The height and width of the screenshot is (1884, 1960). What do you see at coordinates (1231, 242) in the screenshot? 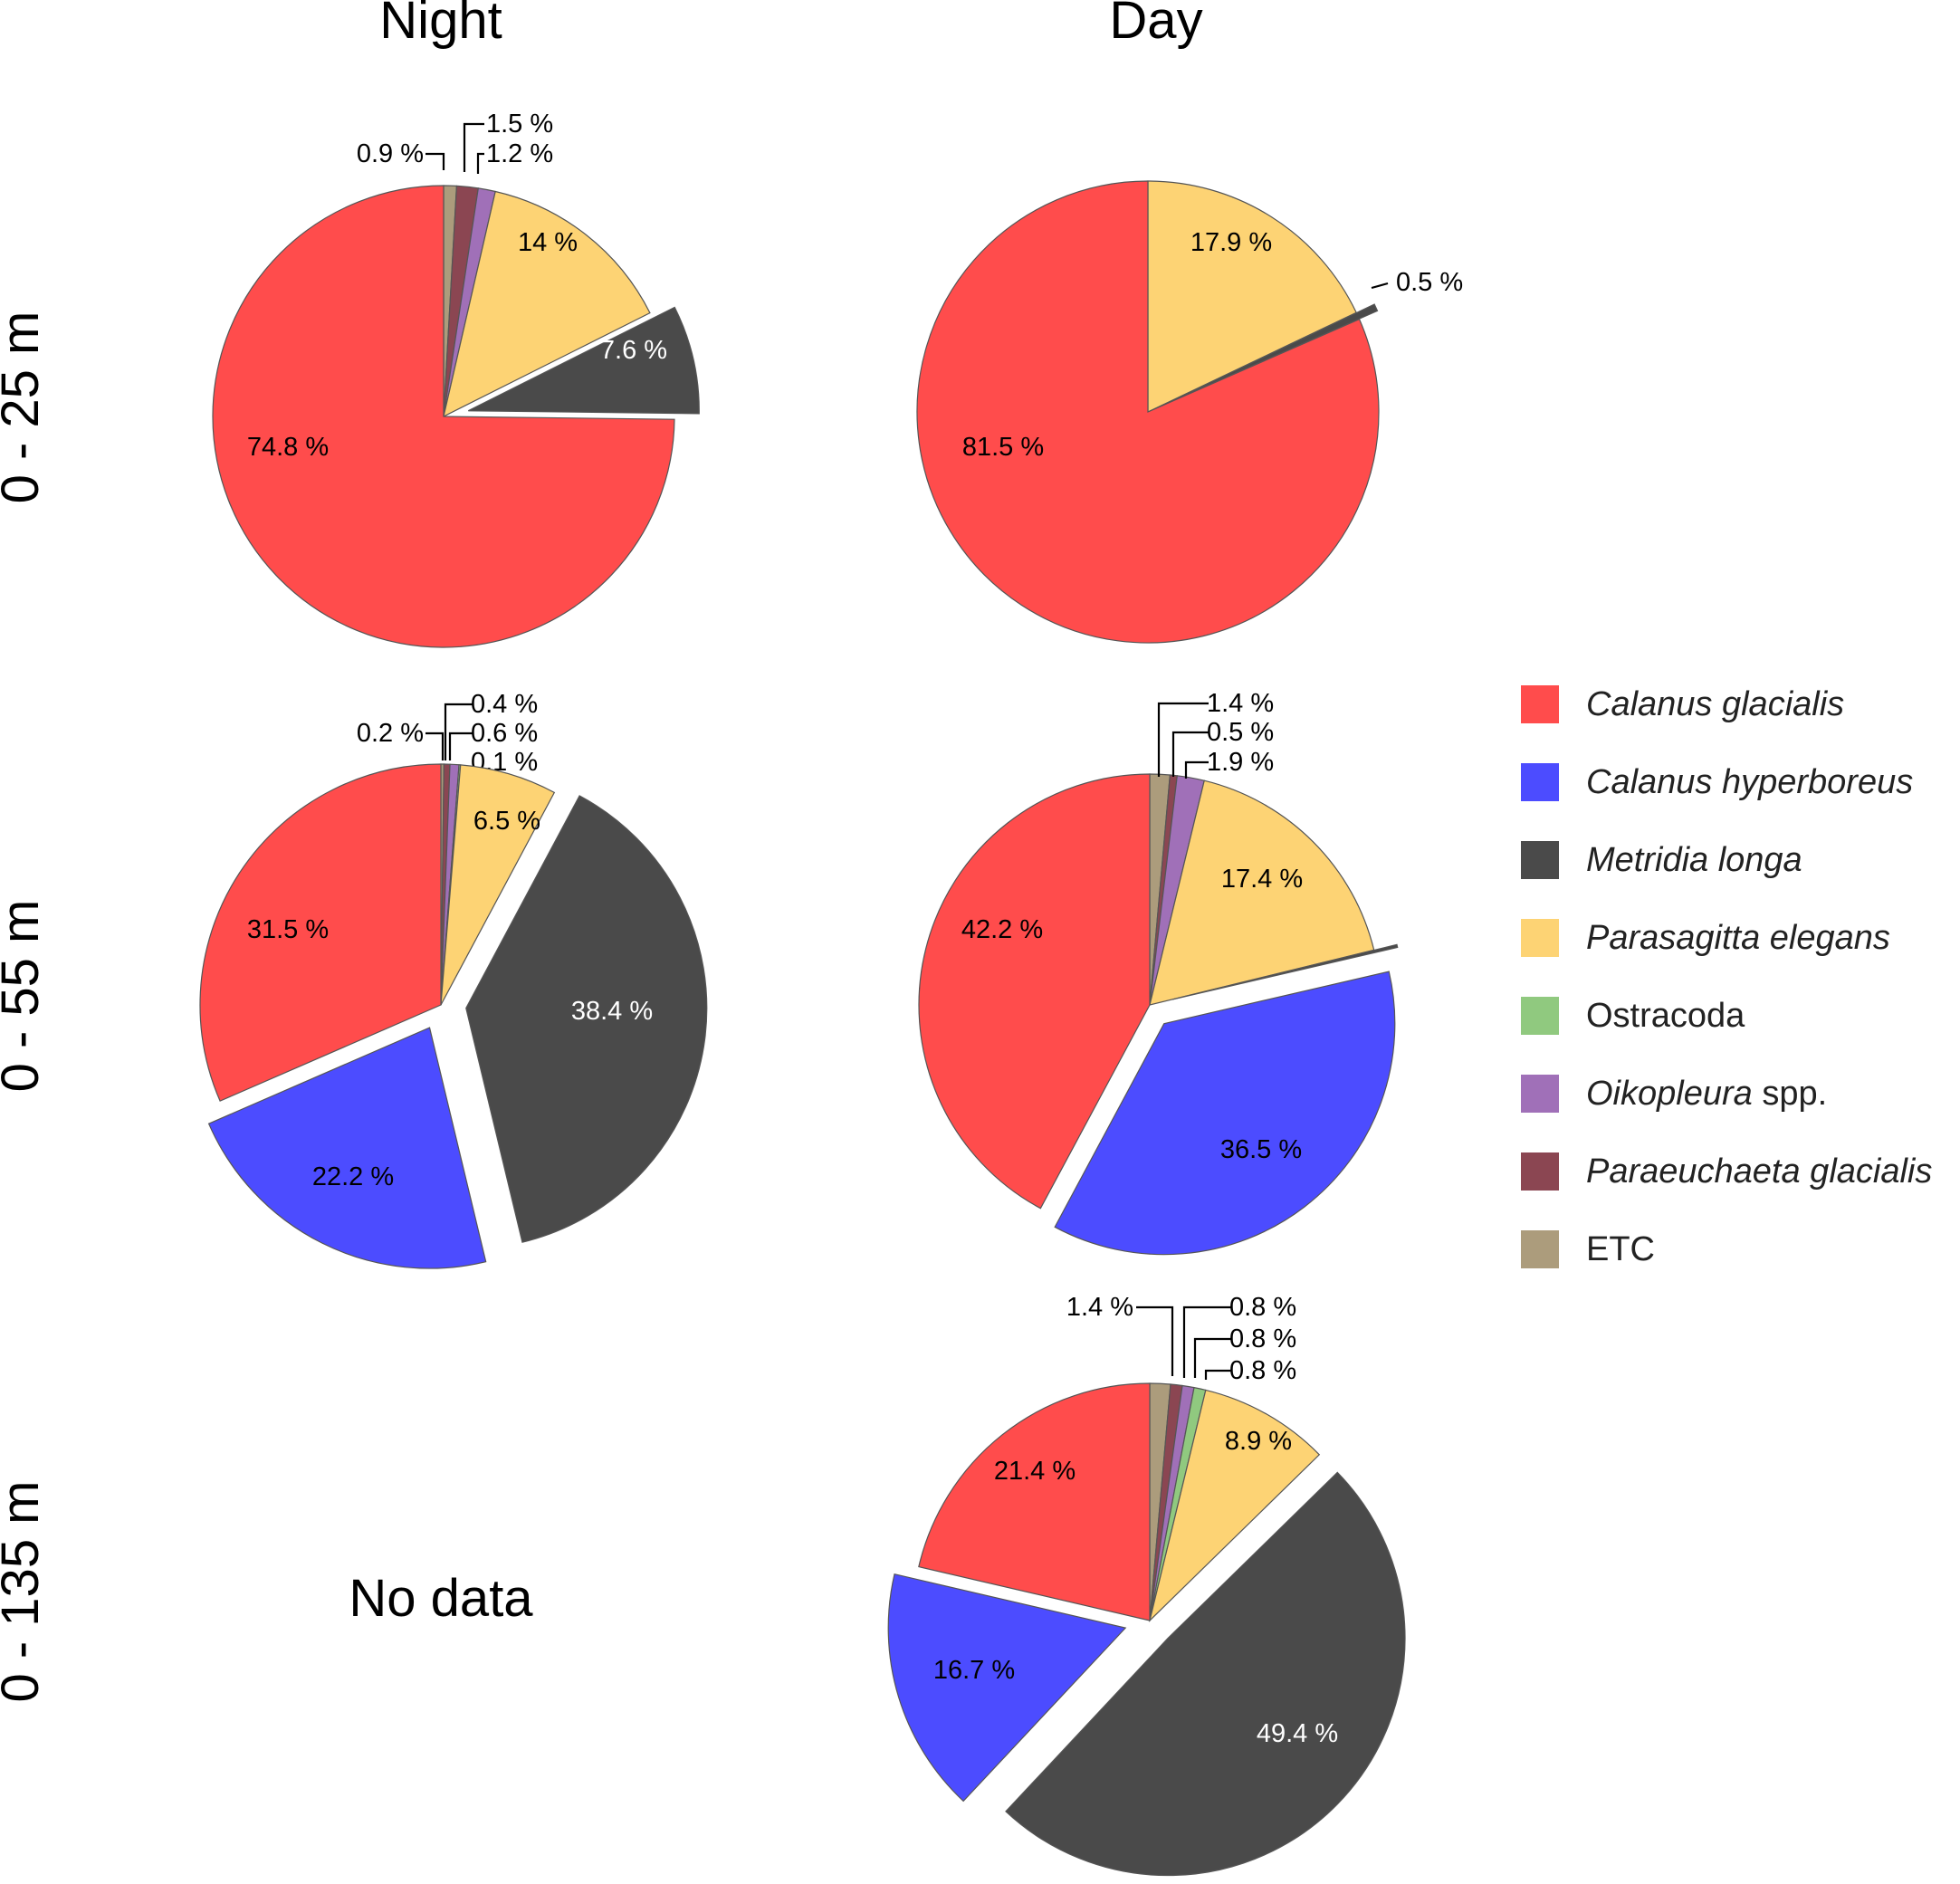
I see `slice-label-pe: 17.9 %` at bounding box center [1231, 242].